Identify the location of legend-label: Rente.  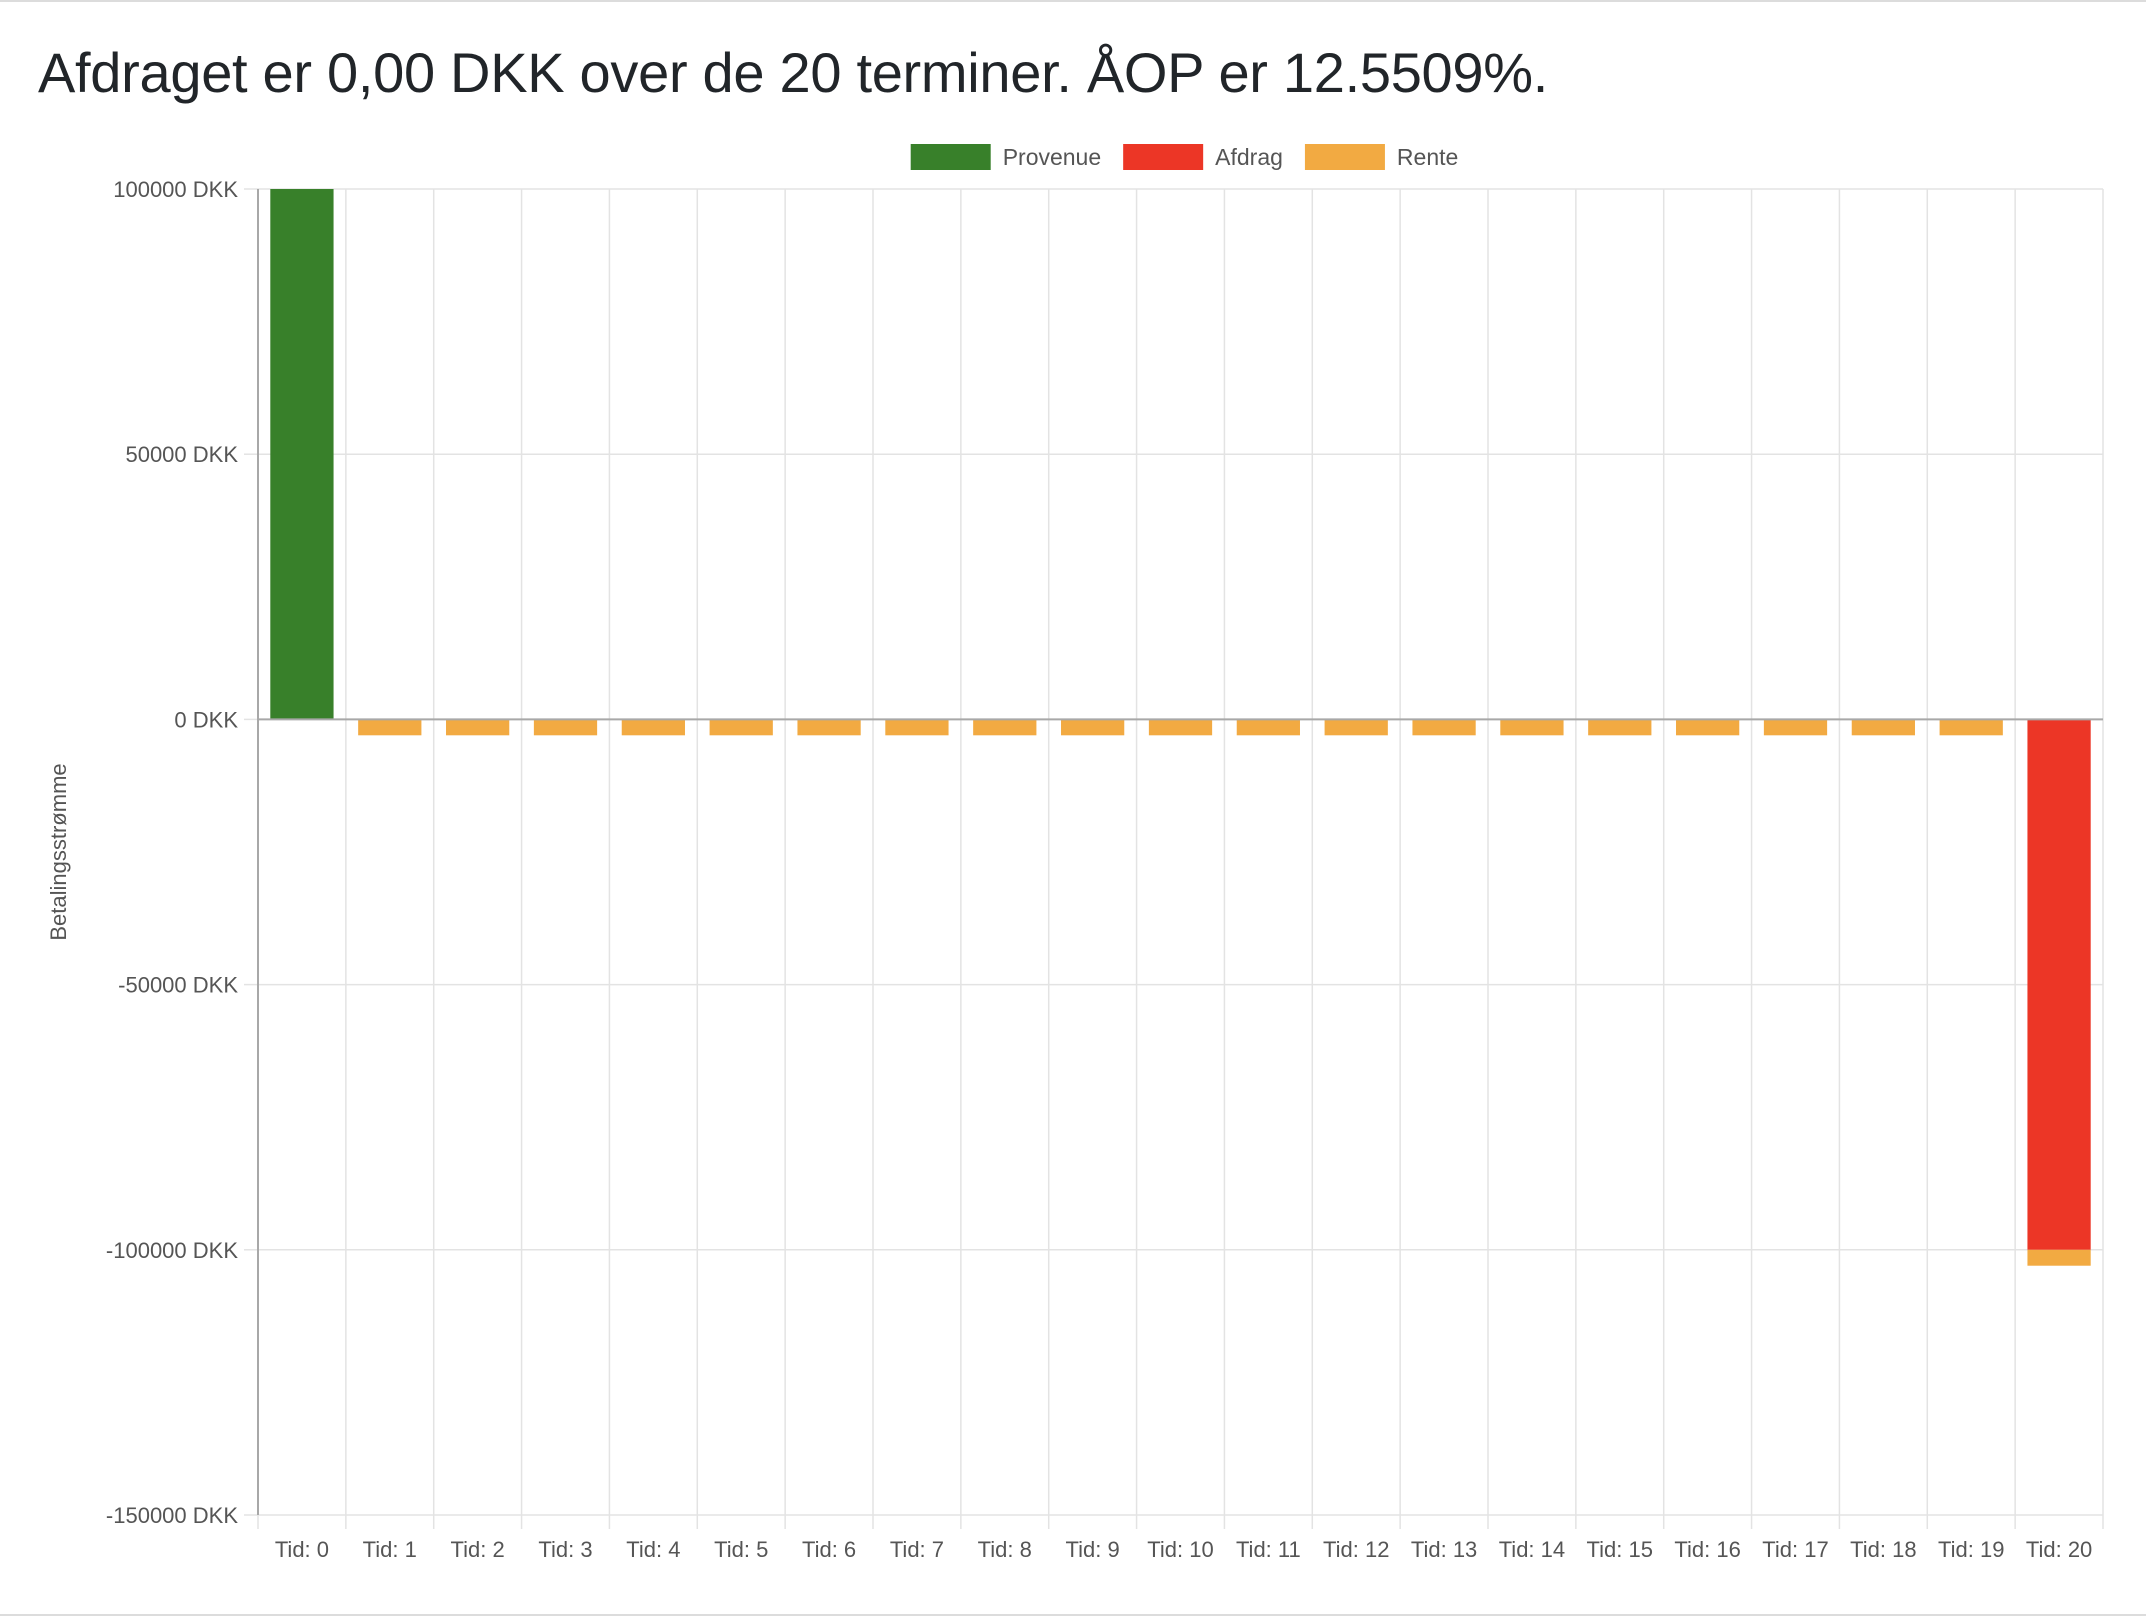
(1427, 157).